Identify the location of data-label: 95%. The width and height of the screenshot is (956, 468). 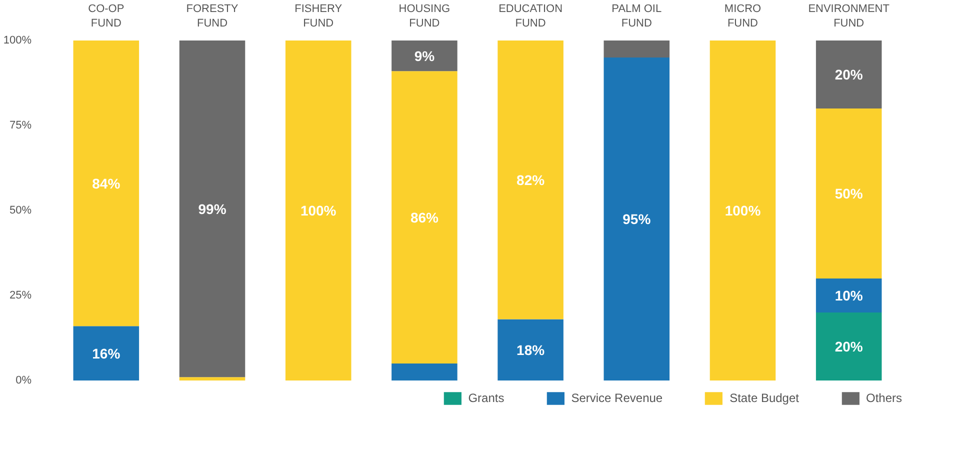
(637, 219).